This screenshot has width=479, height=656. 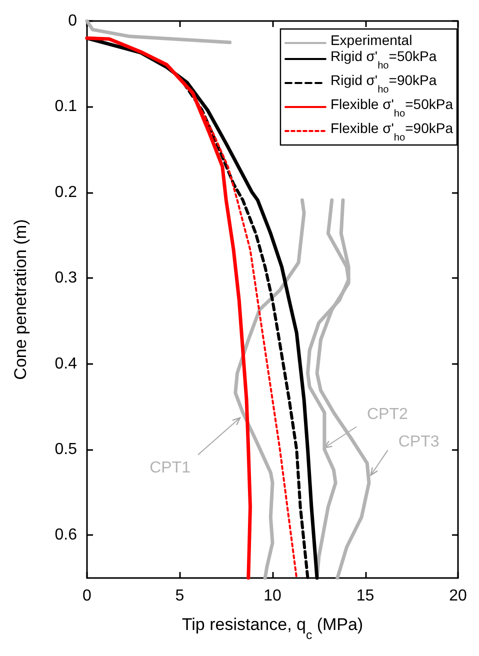 I want to click on x-tick-label: 5, so click(x=179, y=596).